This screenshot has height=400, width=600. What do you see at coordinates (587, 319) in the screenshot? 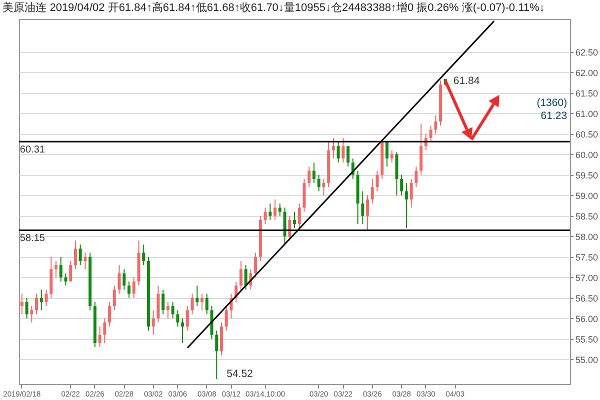
I see `y-tick-label: 56.00` at bounding box center [587, 319].